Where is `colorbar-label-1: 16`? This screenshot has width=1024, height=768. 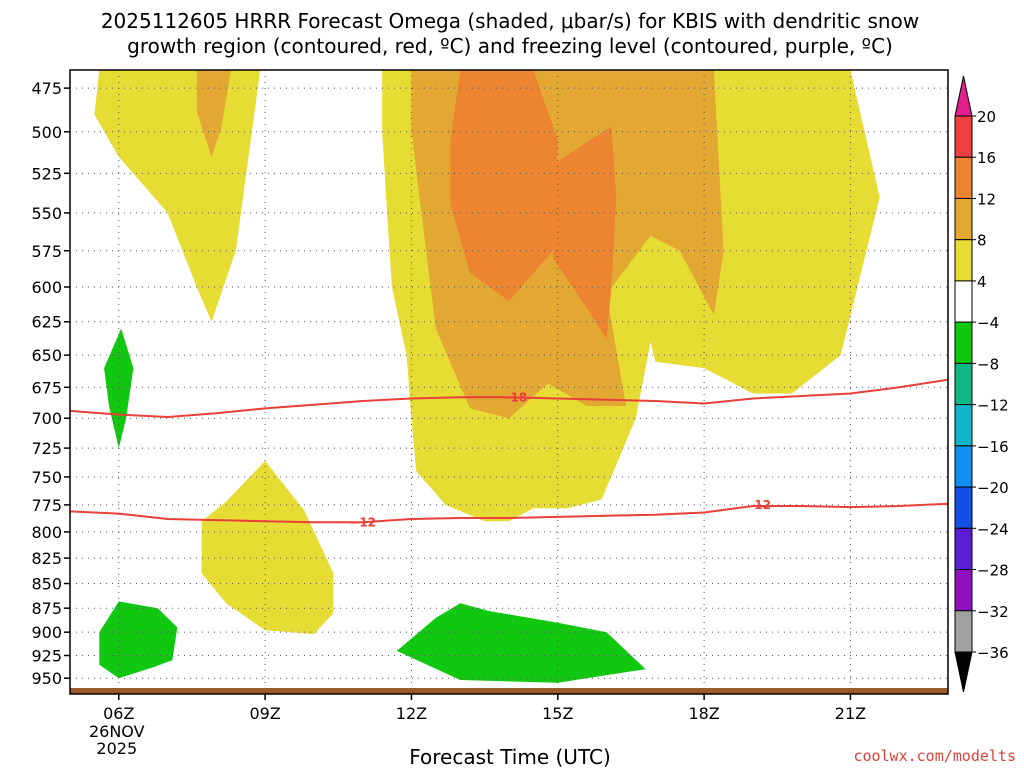 colorbar-label-1: 16 is located at coordinates (986, 158).